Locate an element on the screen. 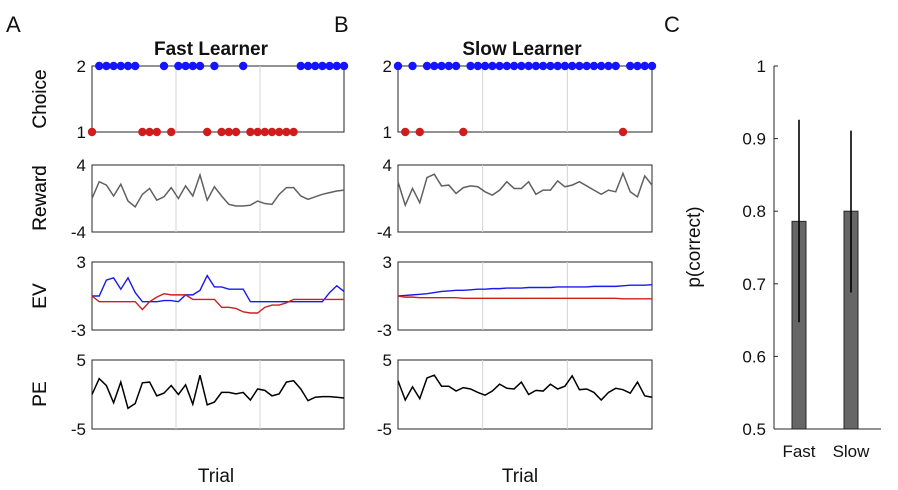 The width and height of the screenshot is (898, 490). x-axis-label-a: Trial is located at coordinates (216, 476).